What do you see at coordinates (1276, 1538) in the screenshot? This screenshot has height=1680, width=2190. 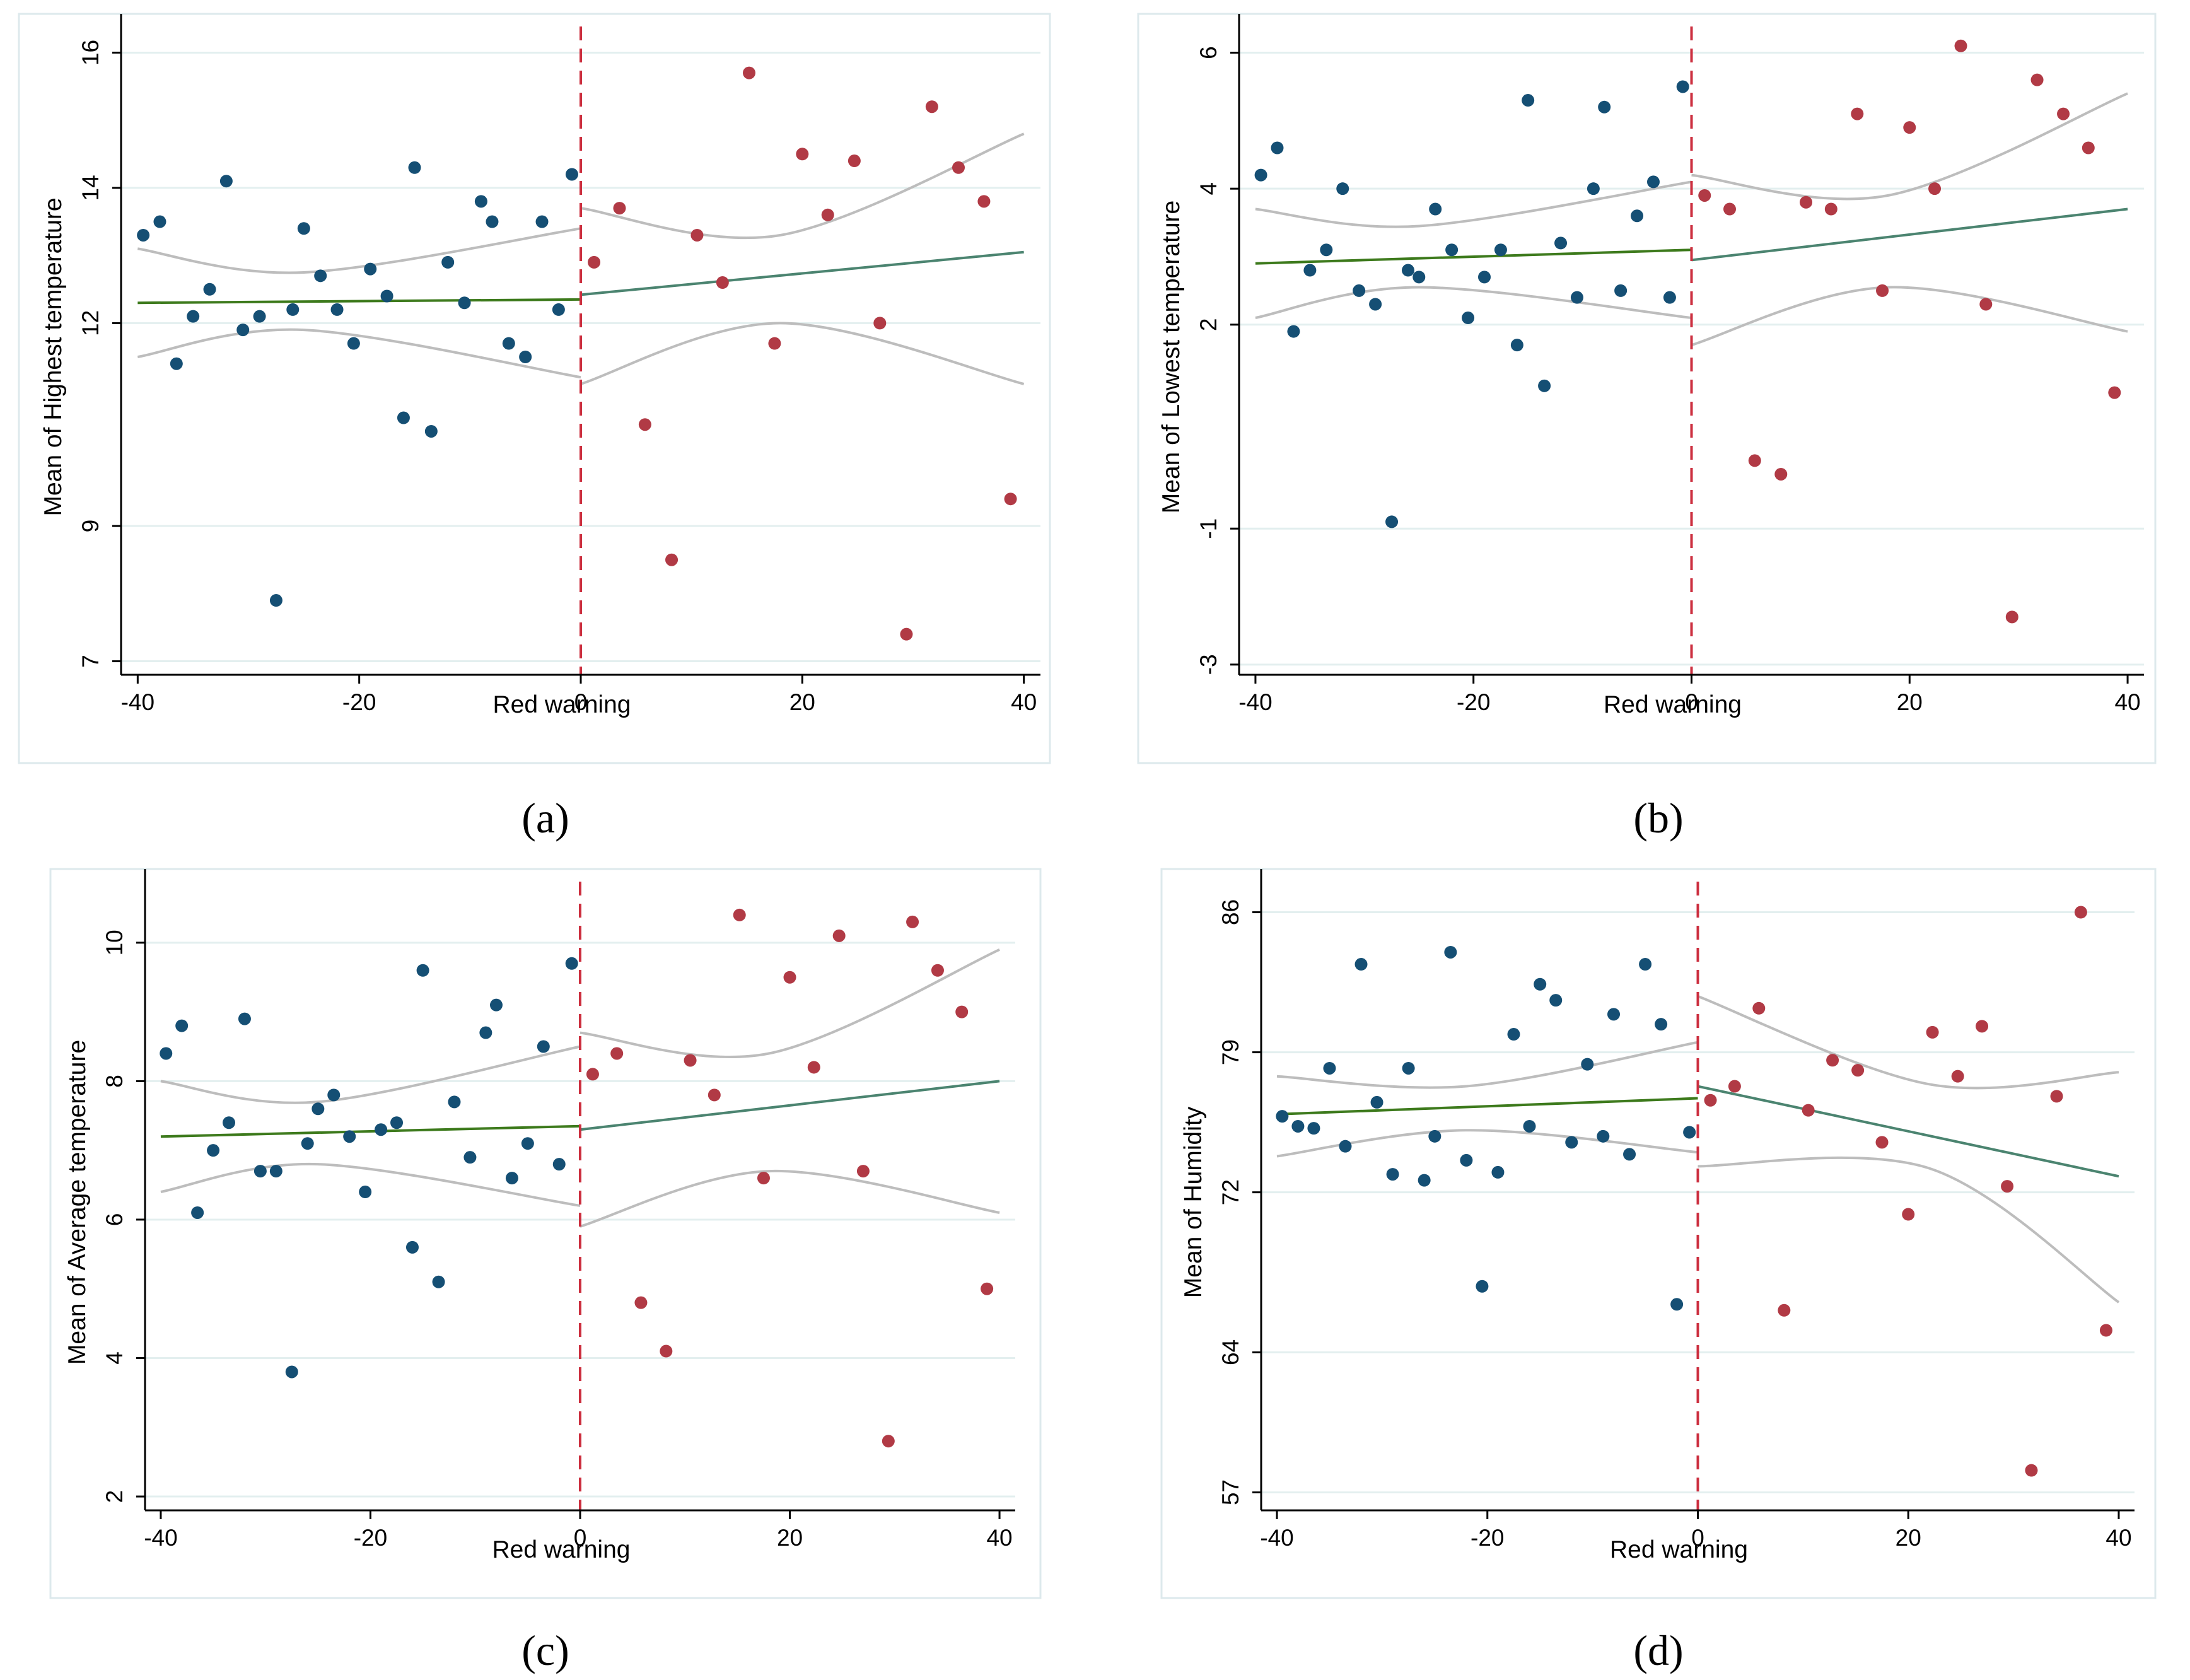 I see `x-tick-label: -40` at bounding box center [1276, 1538].